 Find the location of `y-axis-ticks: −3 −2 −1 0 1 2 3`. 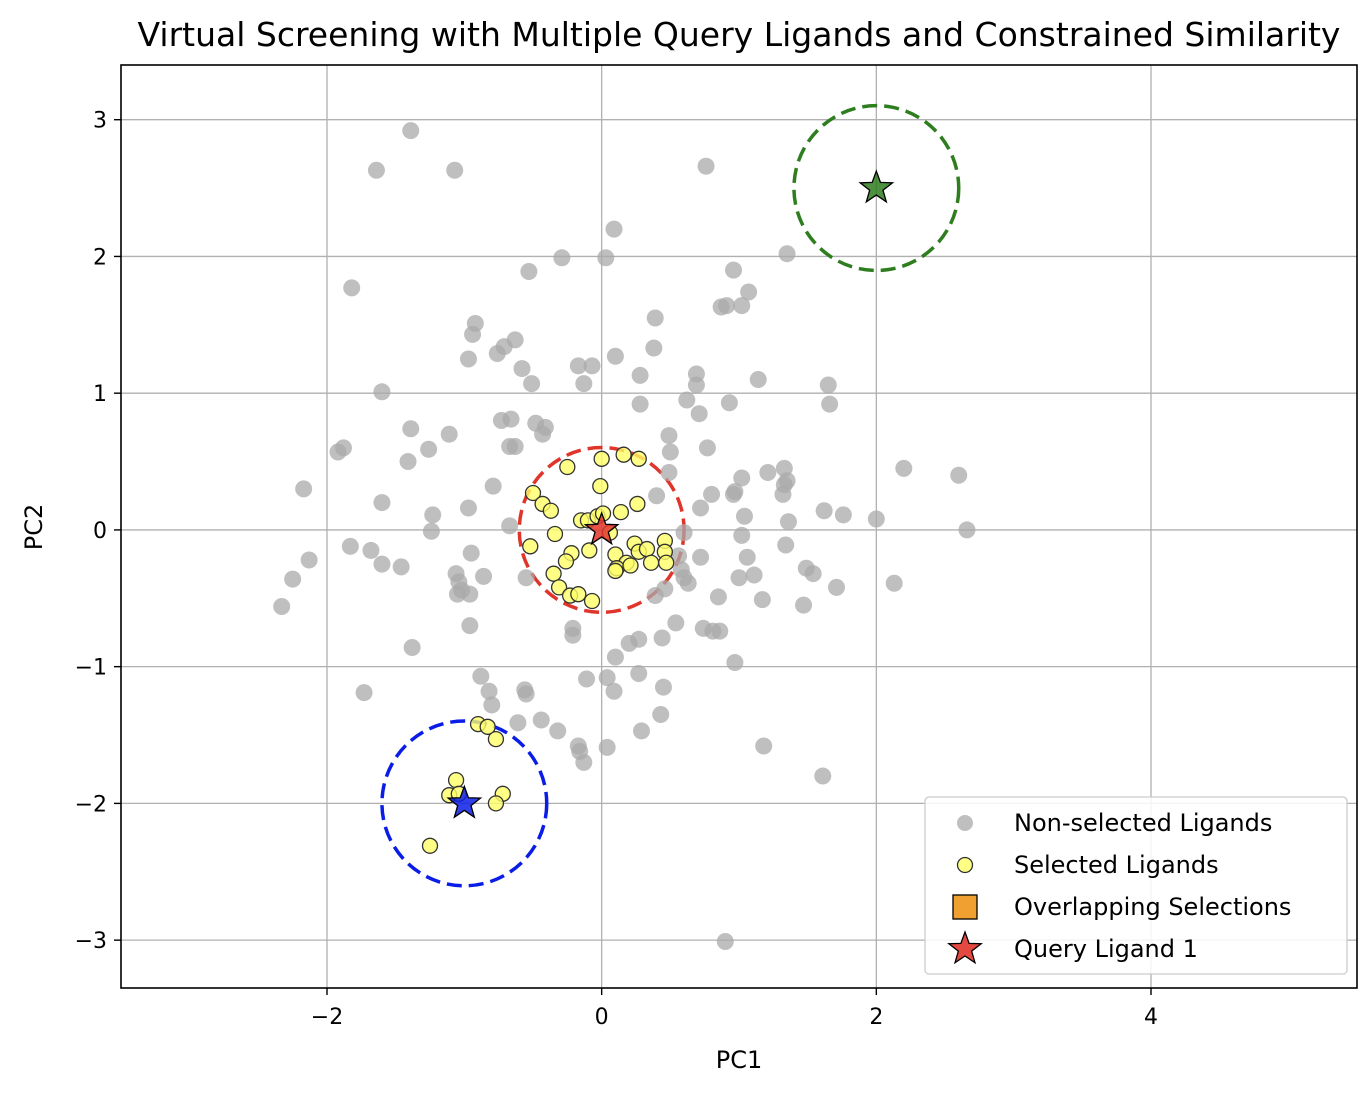

y-axis-ticks: −3 −2 −1 0 1 2 3 is located at coordinates (98, 531).